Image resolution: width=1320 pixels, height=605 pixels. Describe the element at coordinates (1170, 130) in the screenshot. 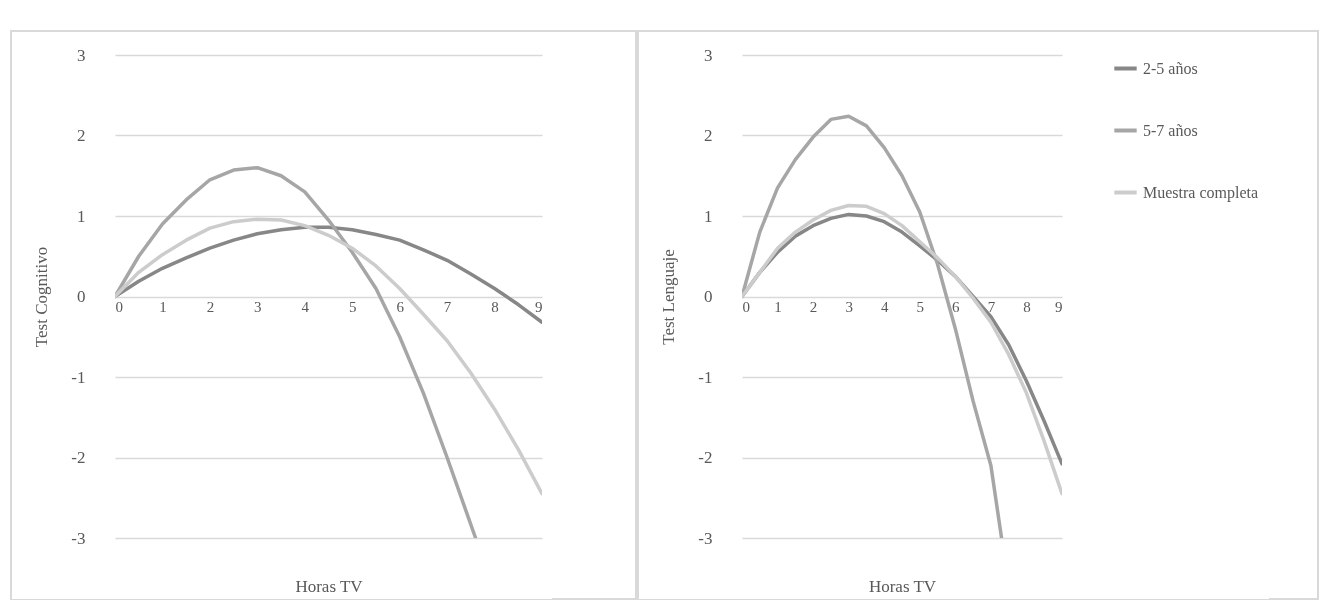

I see `legend-label: 5-7 años` at that location.